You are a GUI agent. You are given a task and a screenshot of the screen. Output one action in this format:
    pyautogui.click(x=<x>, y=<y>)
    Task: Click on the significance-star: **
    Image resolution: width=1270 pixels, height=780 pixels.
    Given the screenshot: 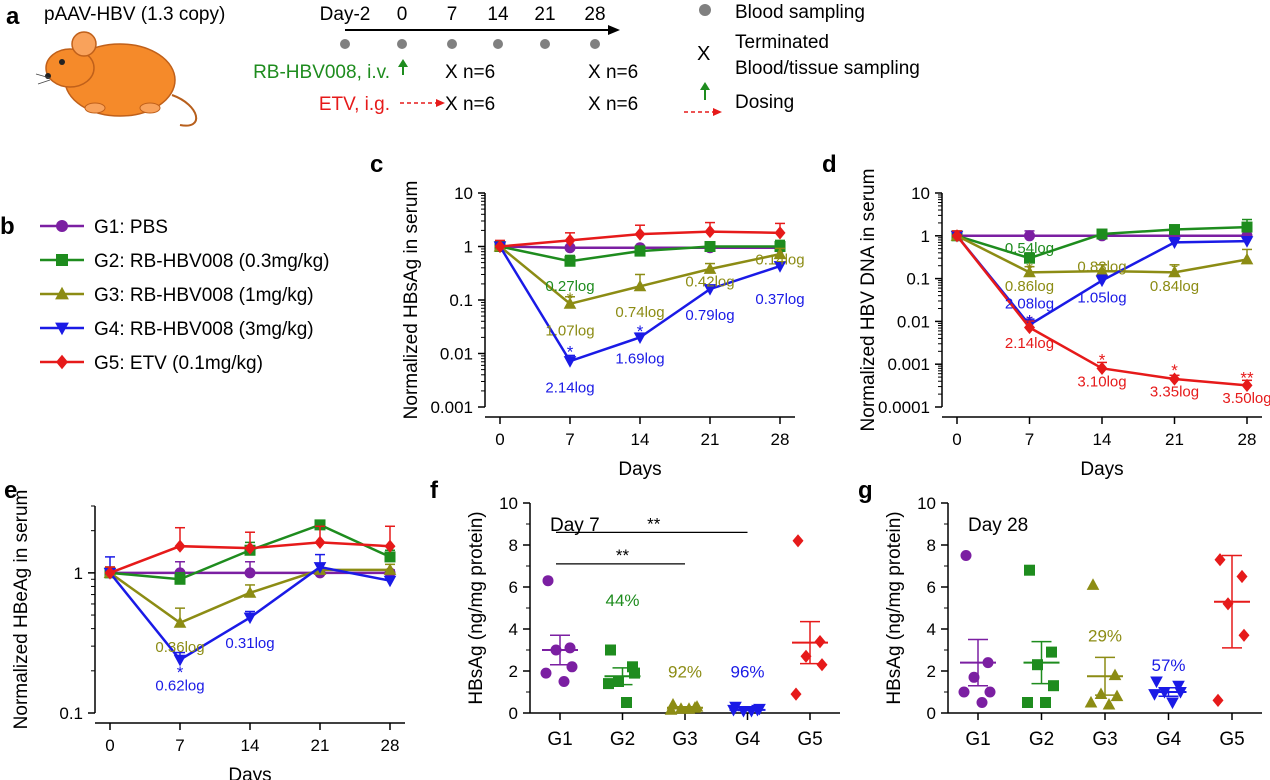 What is the action you would take?
    pyautogui.click(x=654, y=523)
    